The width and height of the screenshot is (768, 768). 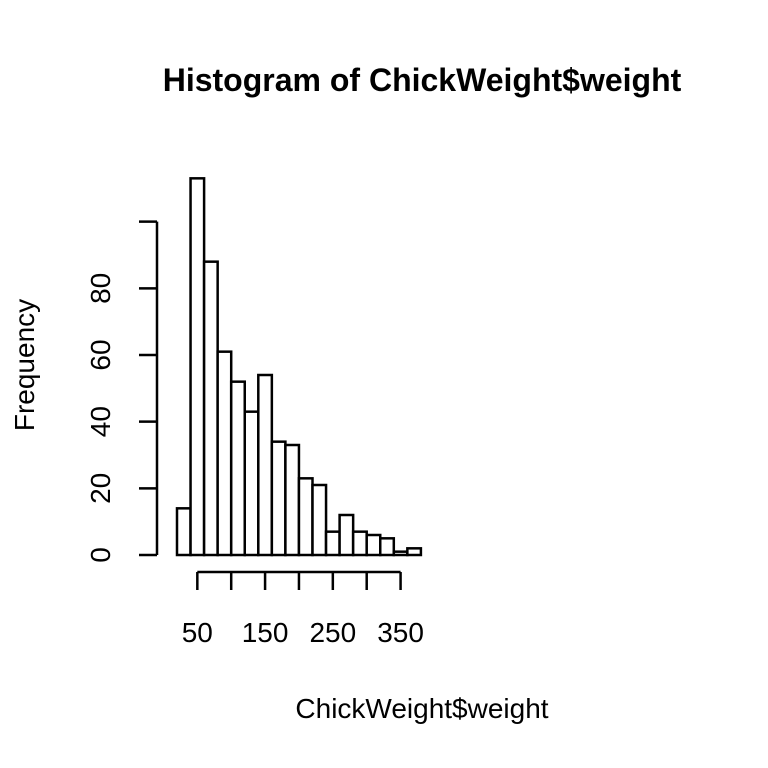 I want to click on x-tick-label: 250, so click(x=332, y=632).